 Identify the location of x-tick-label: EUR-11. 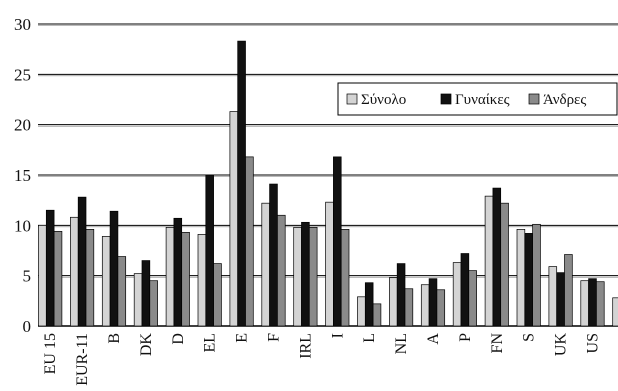
(82, 359).